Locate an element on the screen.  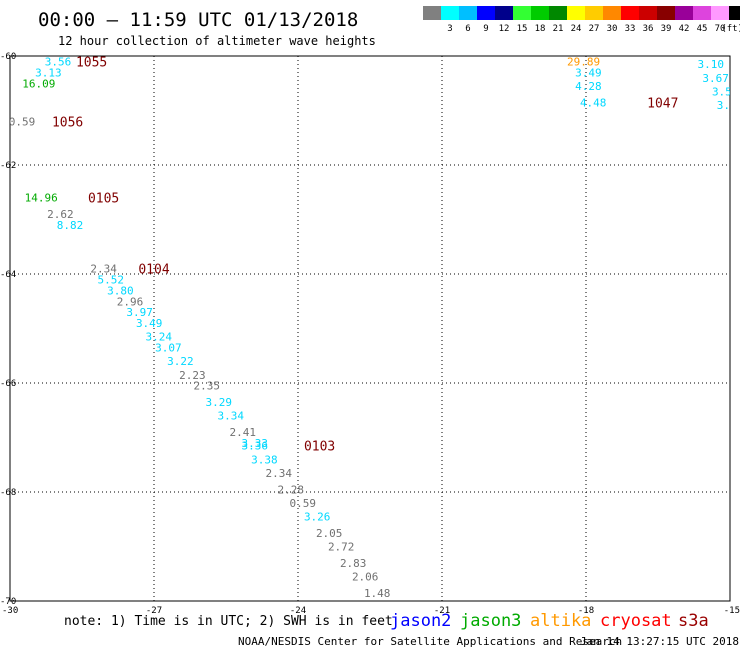
wave-height-value: 3.13 is located at coordinates (48, 72).